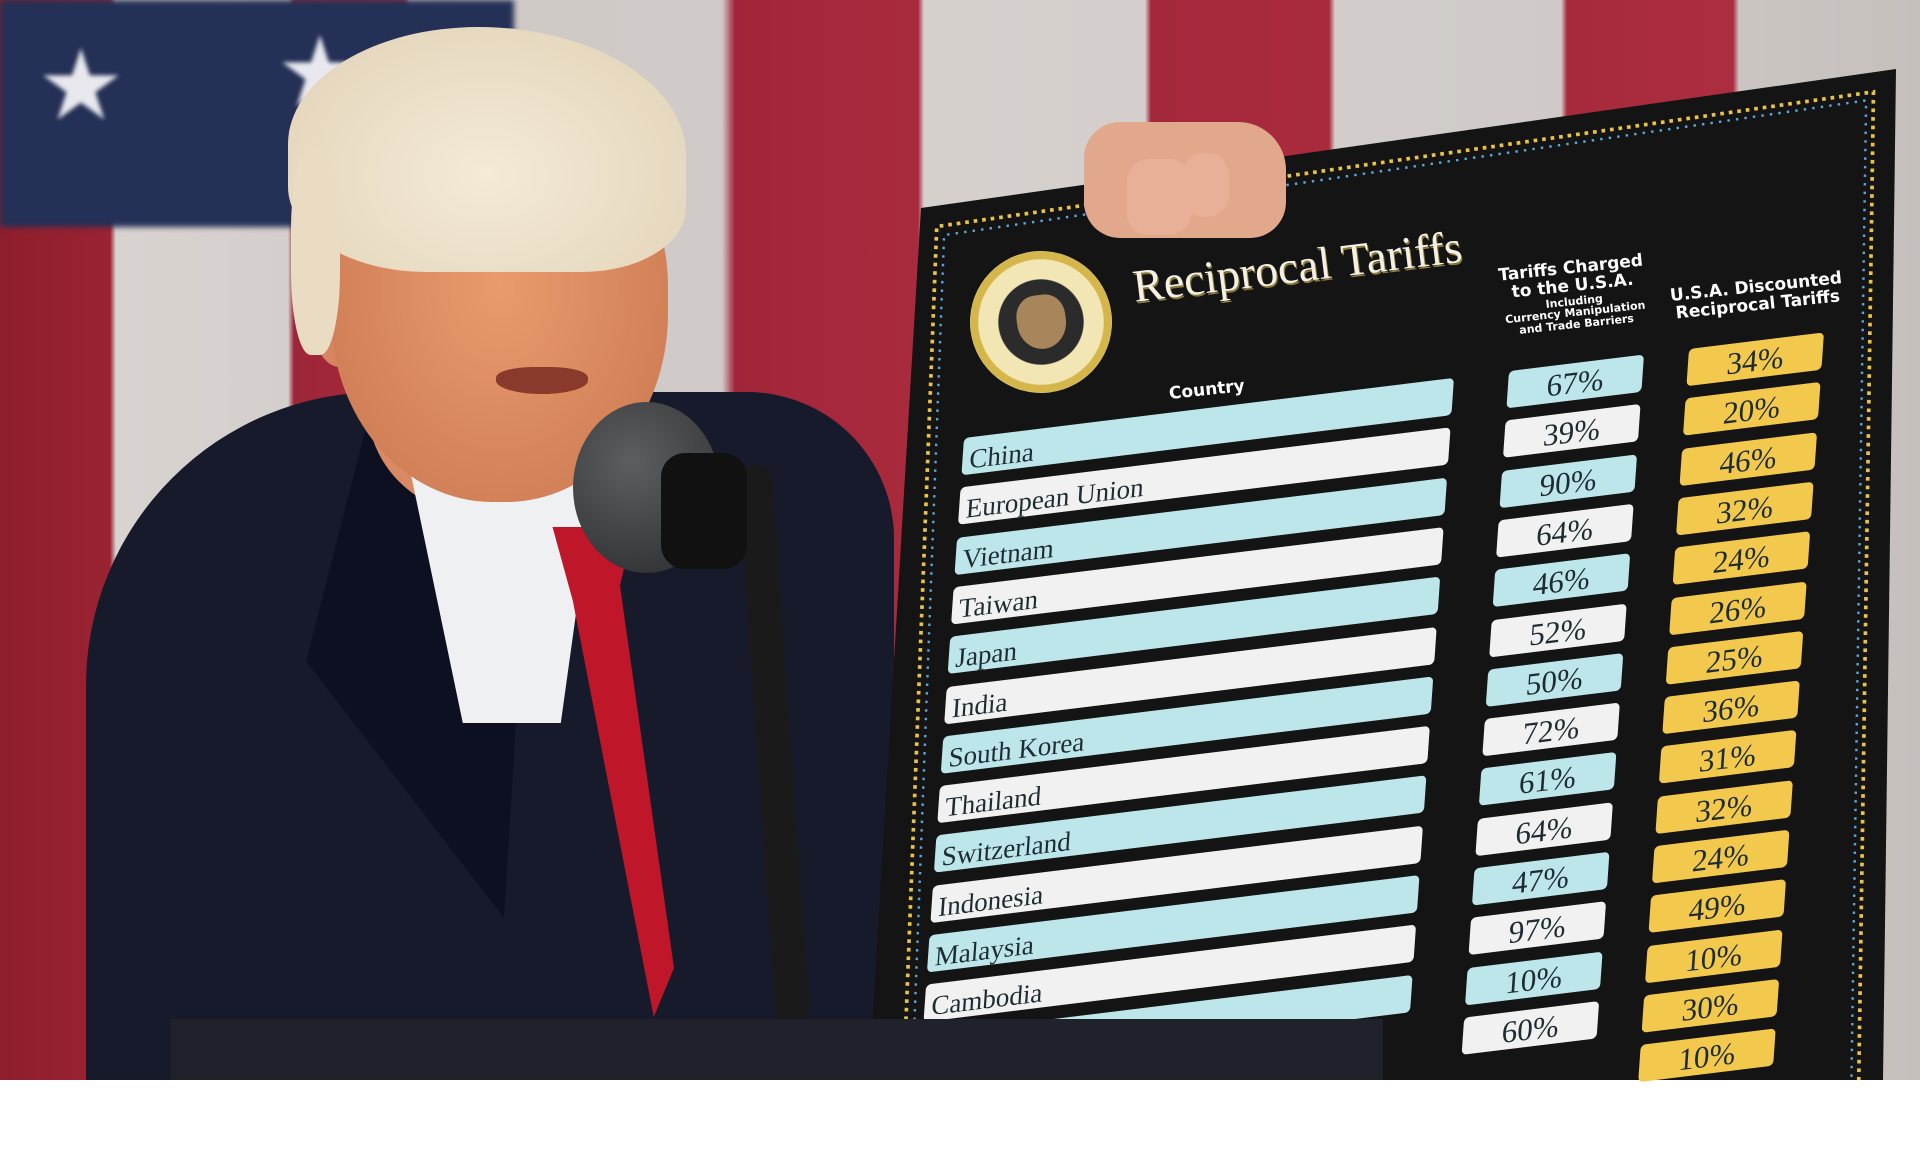 This screenshot has width=1920, height=1173. What do you see at coordinates (777, 1049) in the screenshot?
I see `podium` at bounding box center [777, 1049].